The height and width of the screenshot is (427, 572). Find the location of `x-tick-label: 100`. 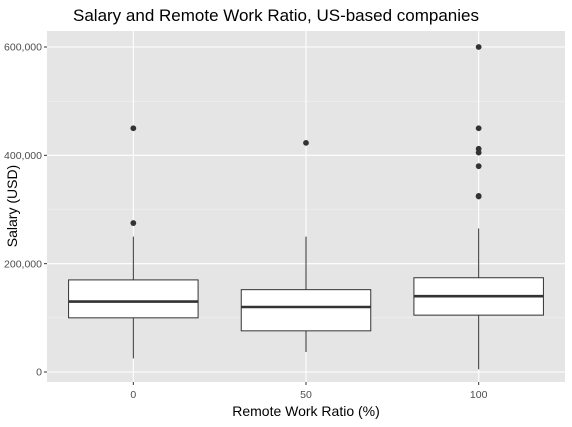

x-tick-label: 100 is located at coordinates (479, 395).